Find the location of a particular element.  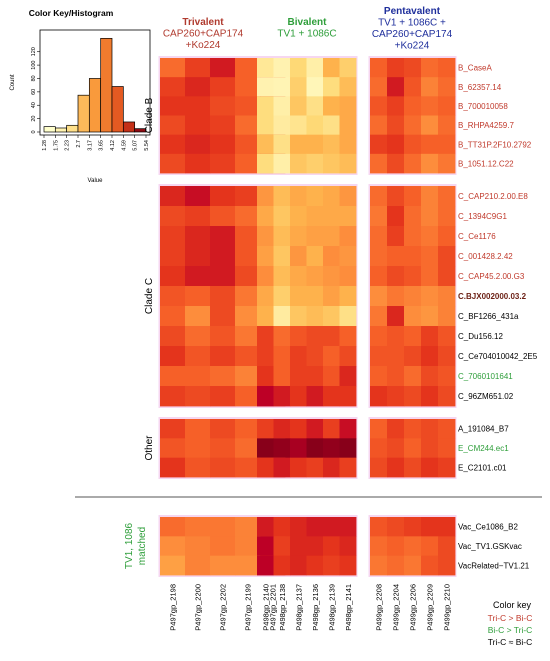

histogram-x-tick-label: 3.17 is located at coordinates (90, 145).